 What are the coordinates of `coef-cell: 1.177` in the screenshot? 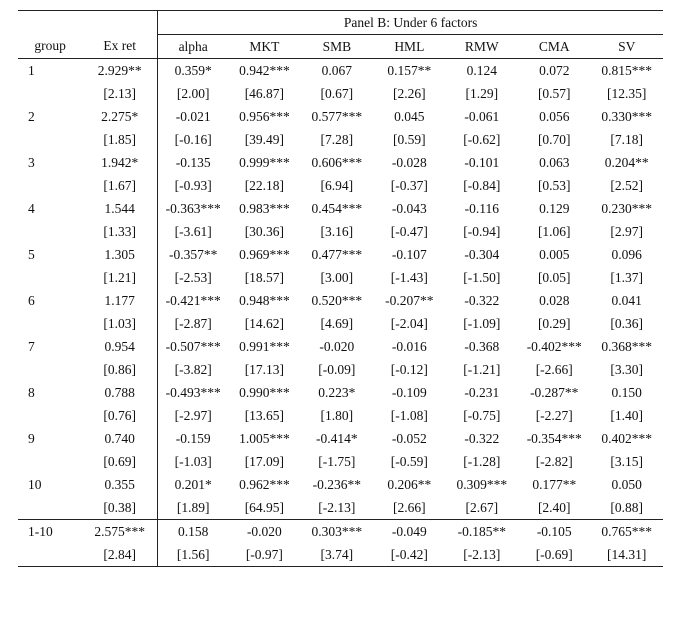 It's located at (120, 300).